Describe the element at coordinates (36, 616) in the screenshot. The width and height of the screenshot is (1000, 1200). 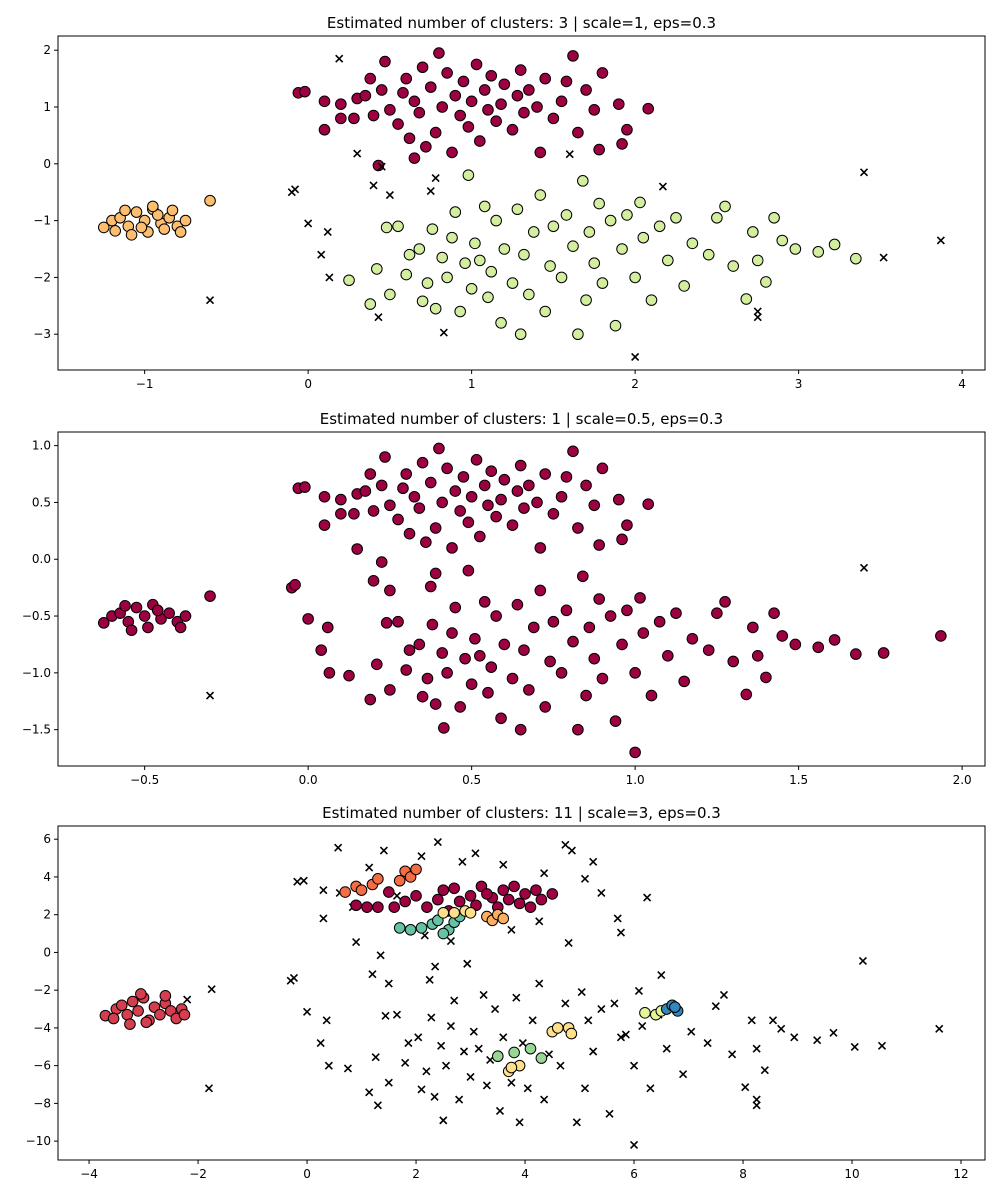
I see `y-tick-label: −0.5` at that location.